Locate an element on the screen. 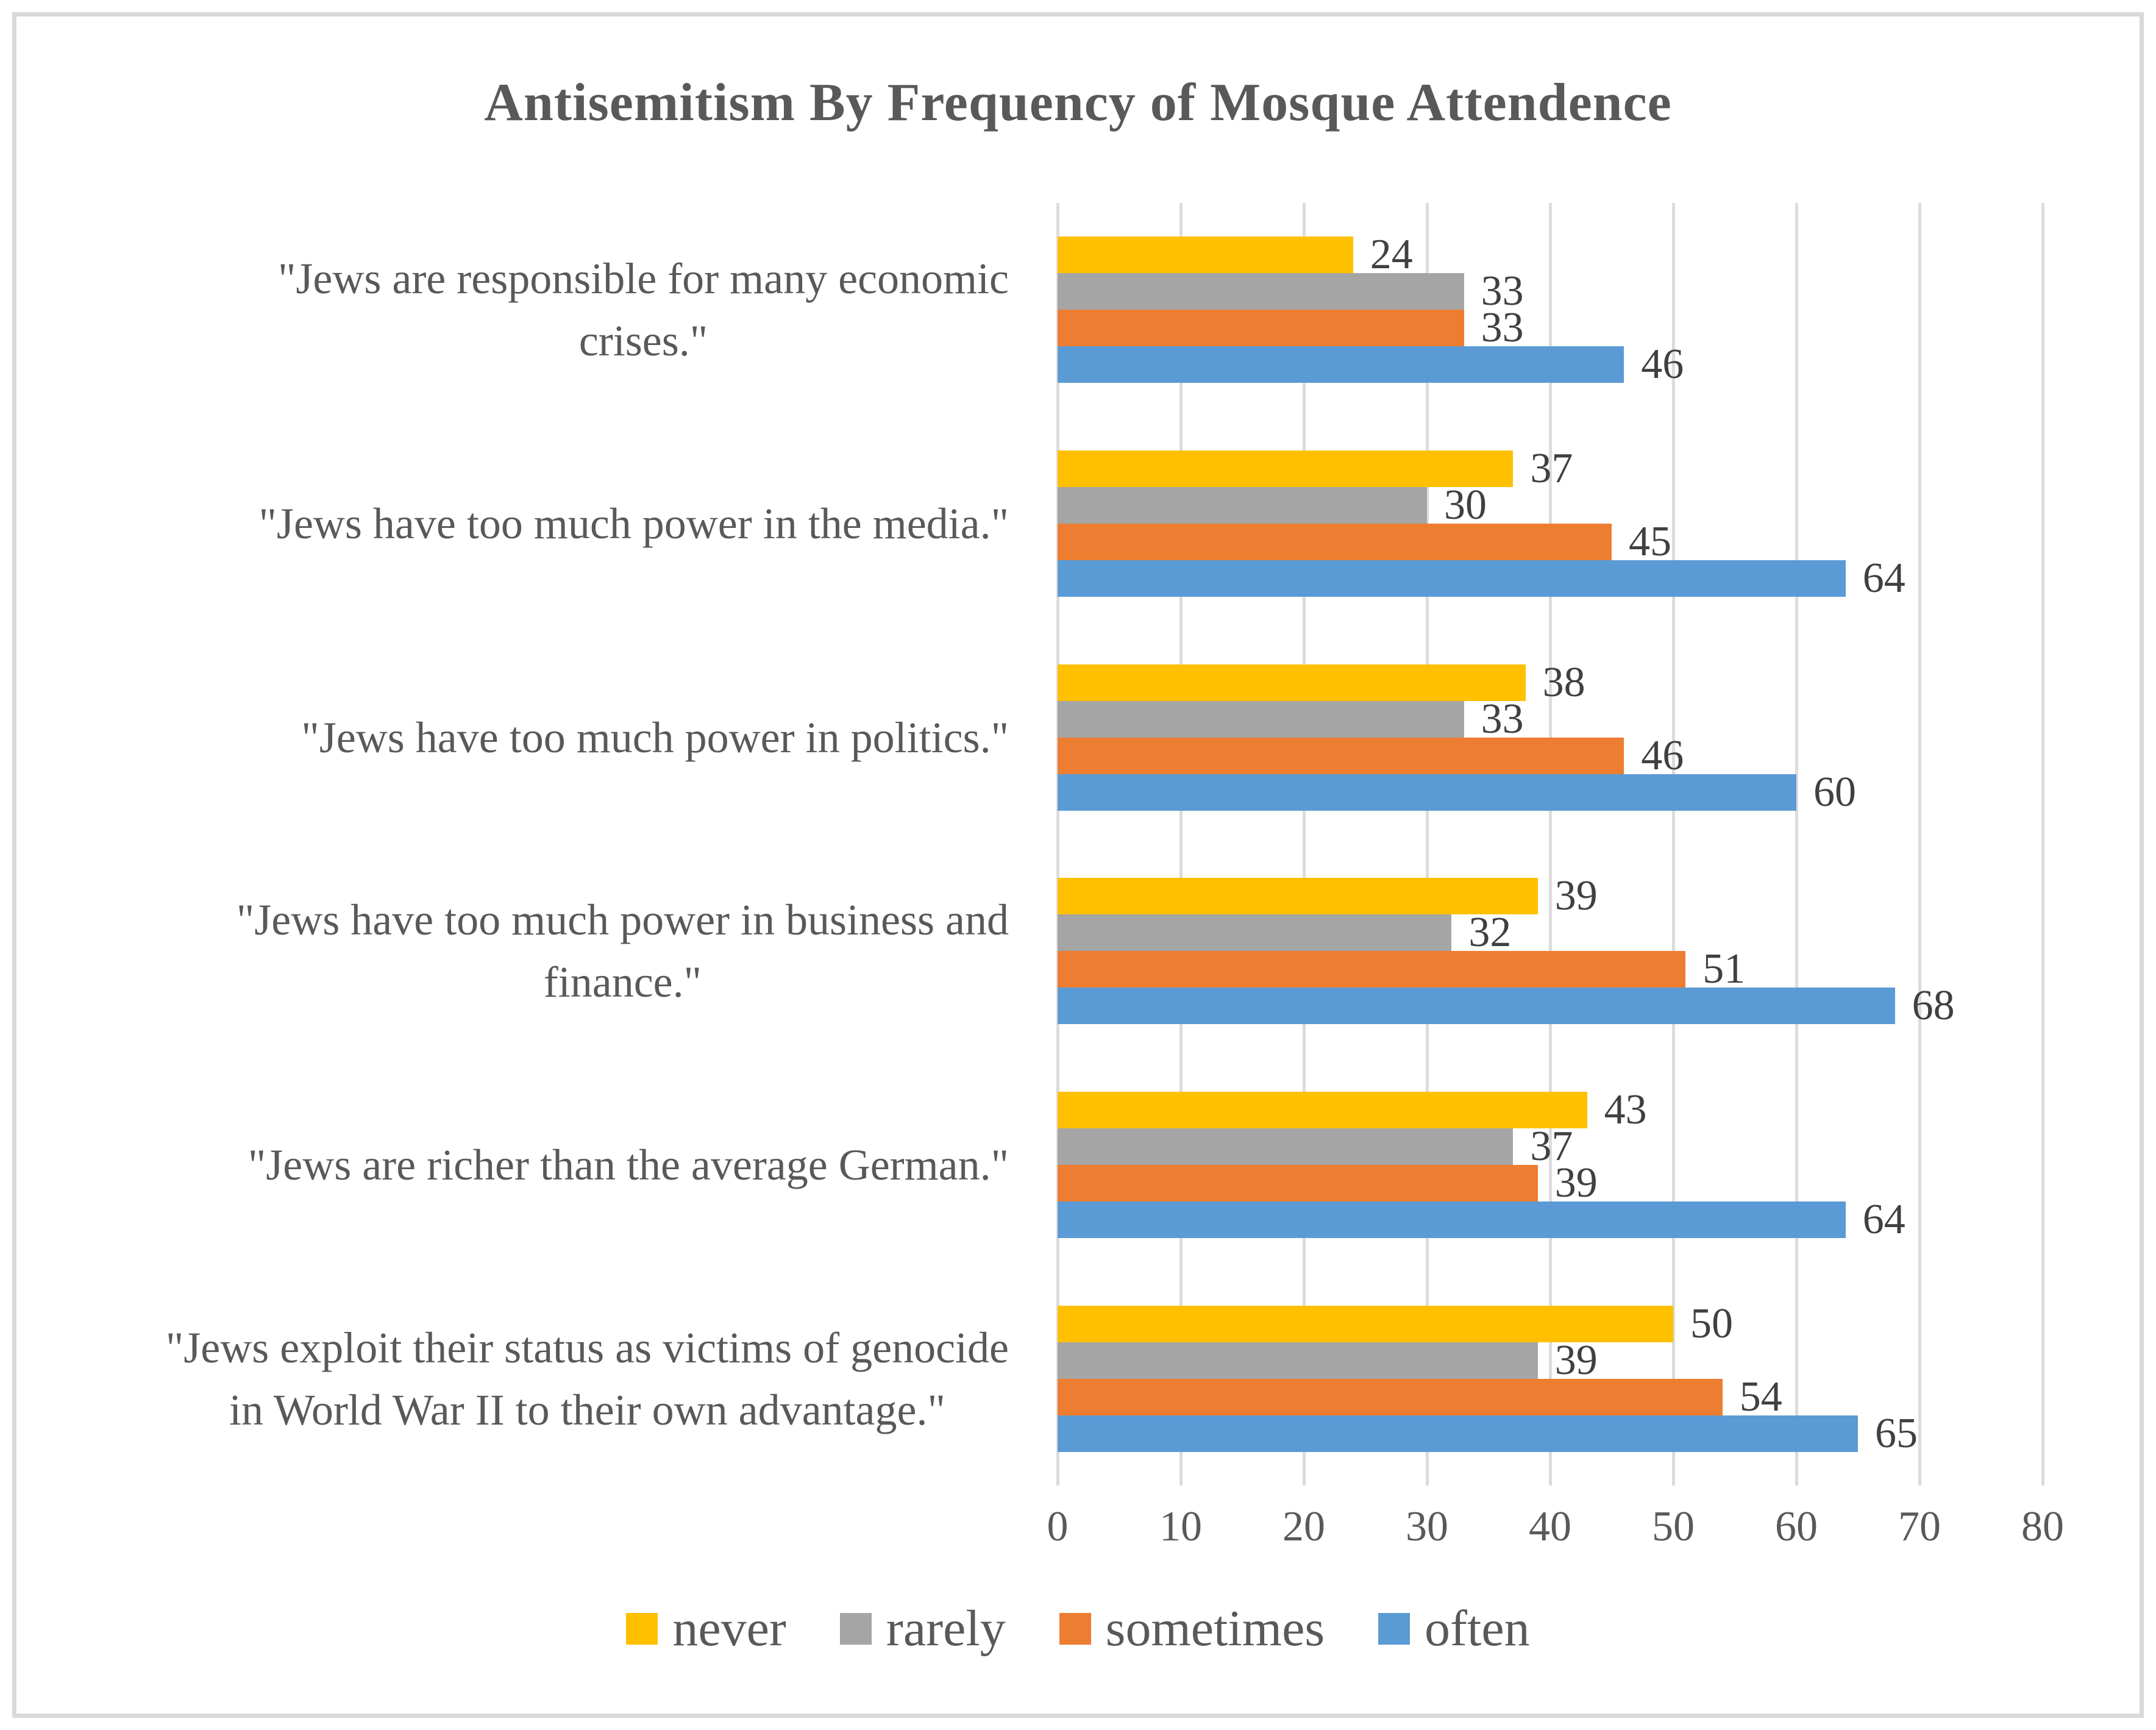 Image resolution: width=2156 pixels, height=1730 pixels. bar-value-label: 60 is located at coordinates (1834, 792).